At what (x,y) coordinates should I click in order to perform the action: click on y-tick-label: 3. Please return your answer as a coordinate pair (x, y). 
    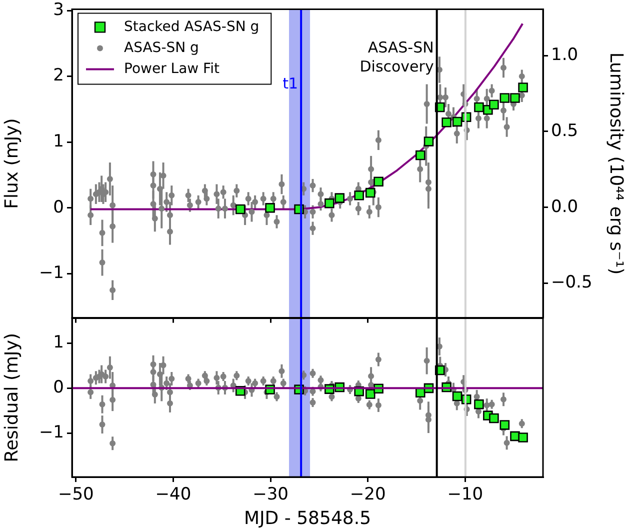
    Looking at the image, I should click on (58, 10).